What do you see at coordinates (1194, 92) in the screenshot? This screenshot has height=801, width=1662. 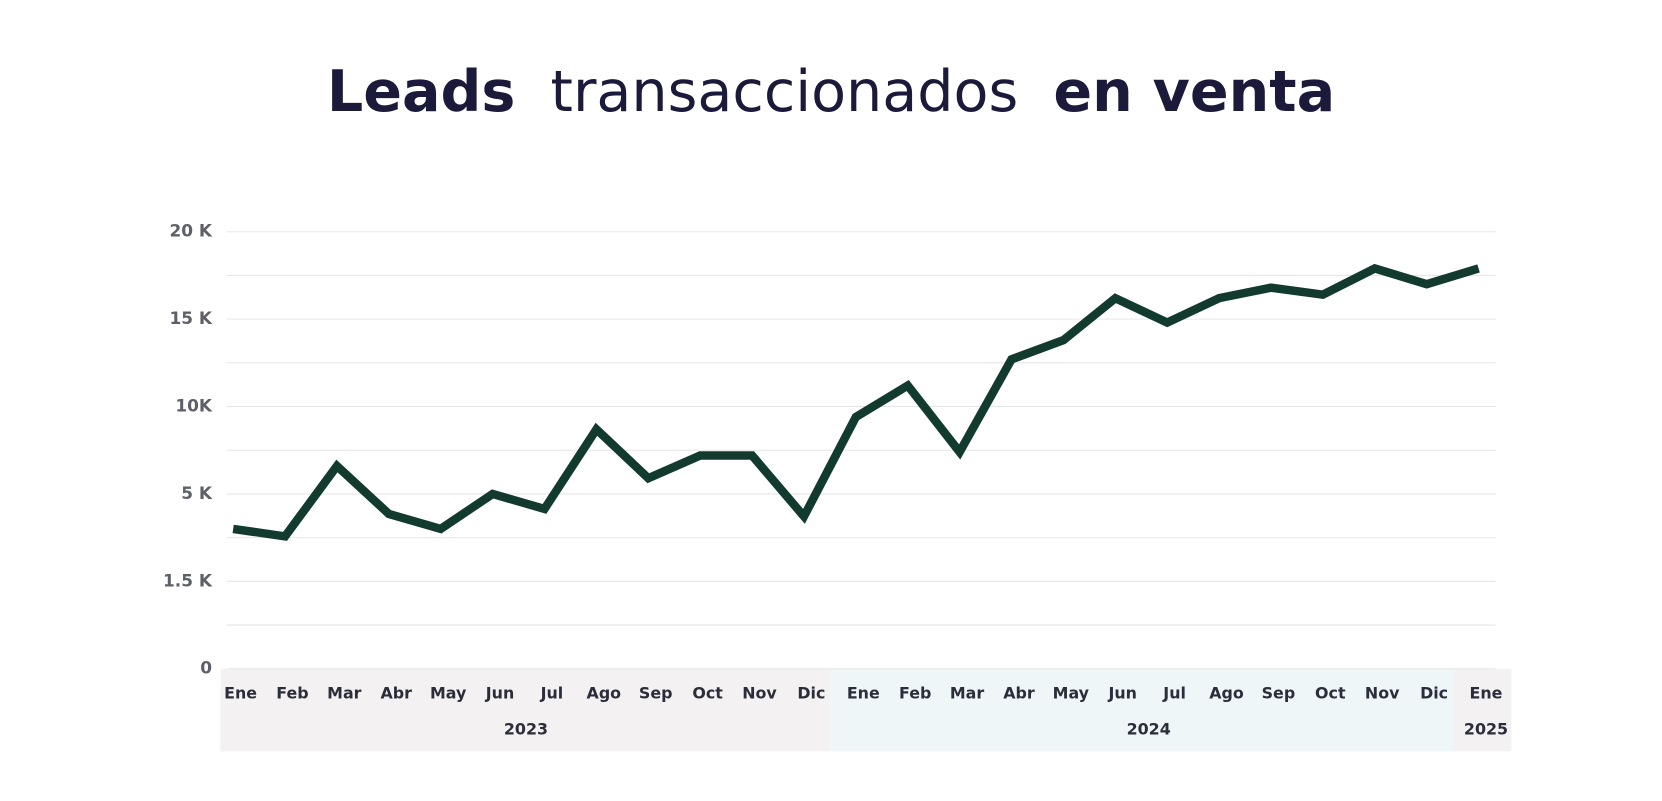 I see `title-part: en venta` at bounding box center [1194, 92].